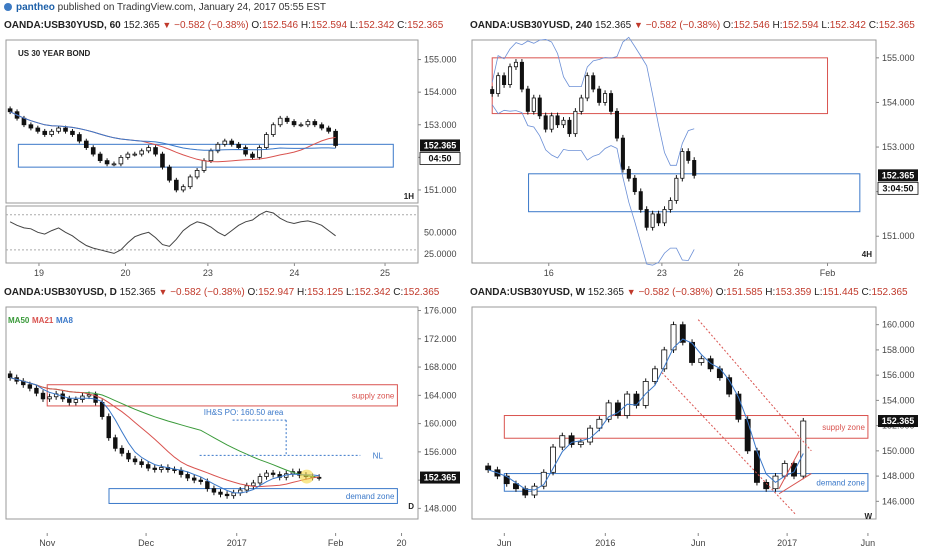  What do you see at coordinates (385, 273) in the screenshot?
I see `x-tick-label: 25` at bounding box center [385, 273].